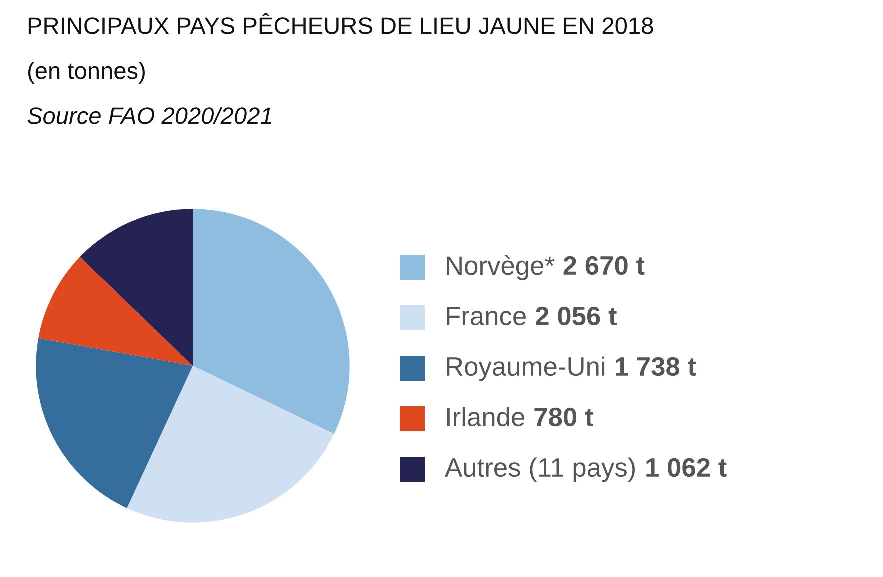 The image size is (883, 577). Describe the element at coordinates (150, 115) in the screenshot. I see `source-note: Source FAO 2020/2021` at that location.